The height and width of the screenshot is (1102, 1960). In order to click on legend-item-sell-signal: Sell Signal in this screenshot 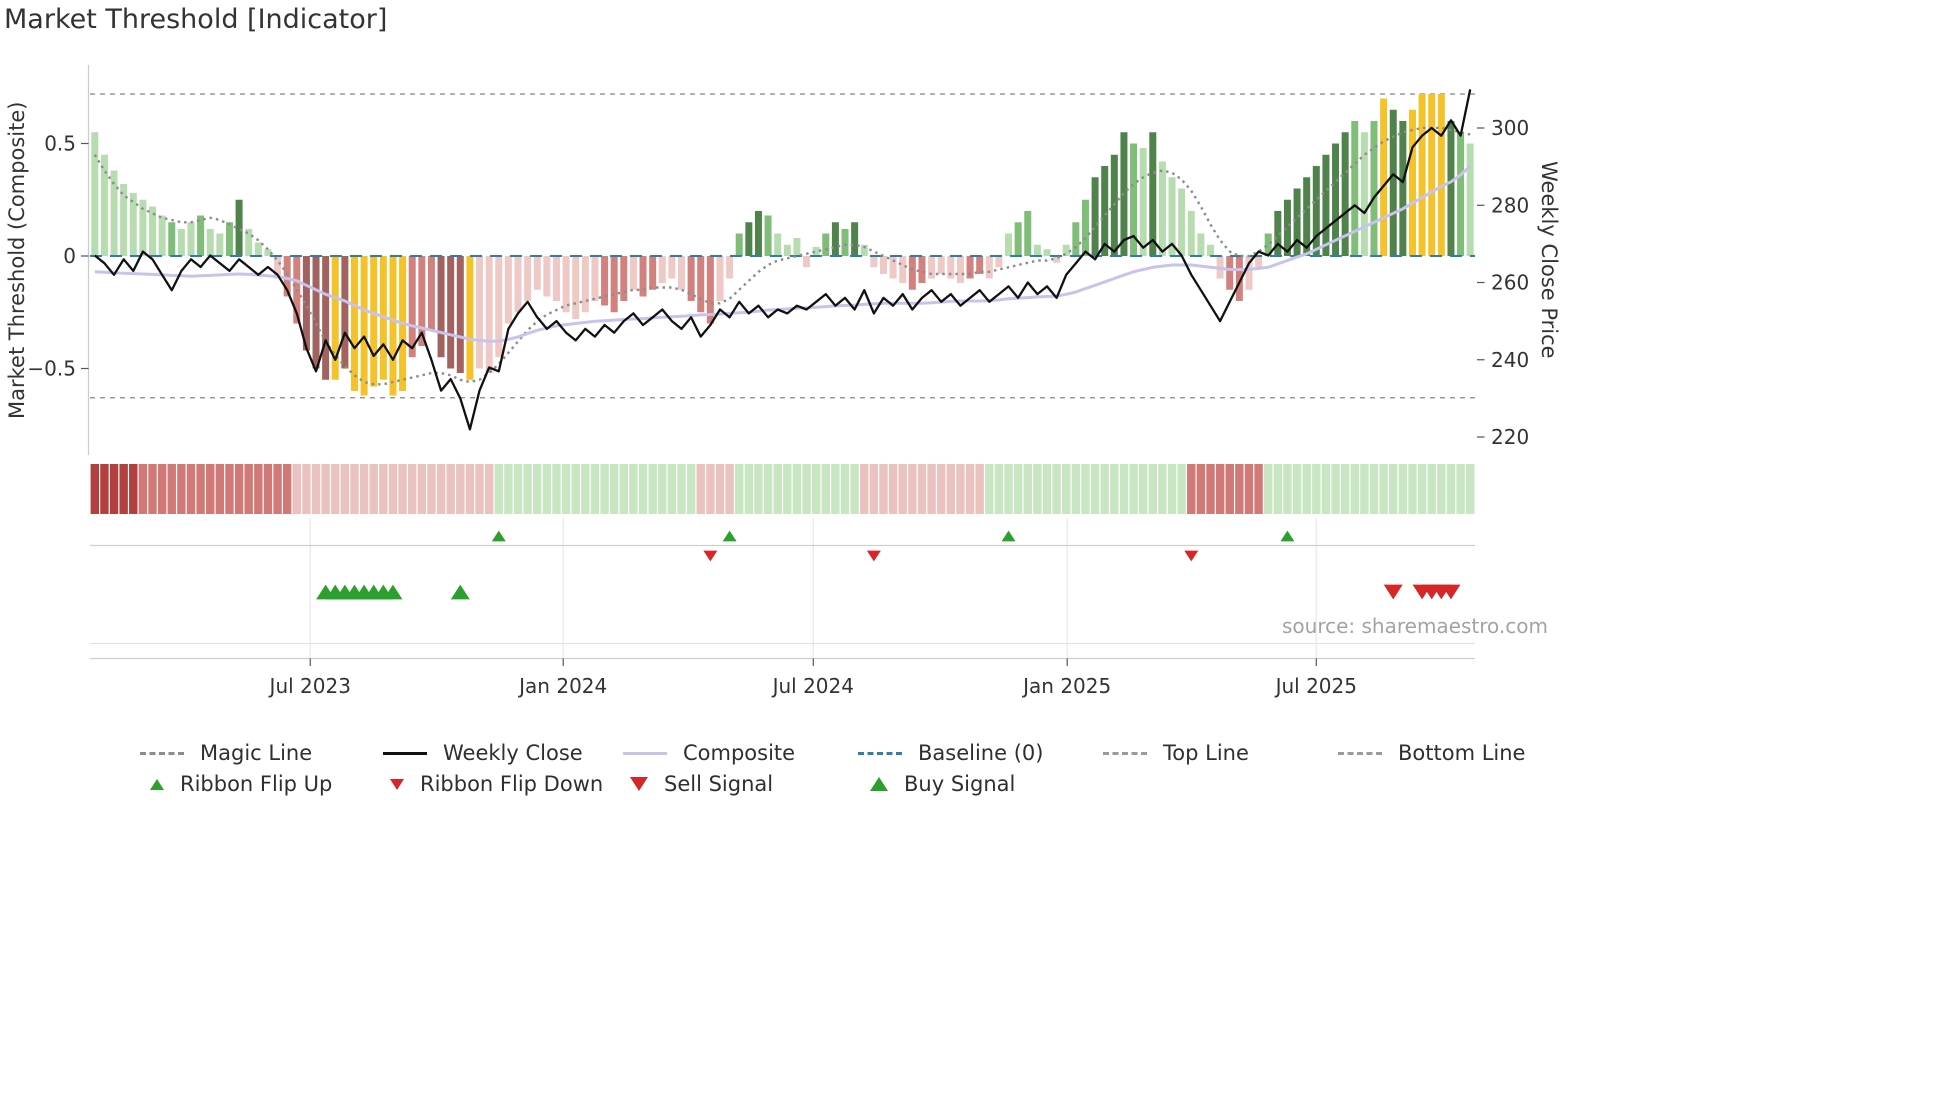, I will do `click(701, 784)`.